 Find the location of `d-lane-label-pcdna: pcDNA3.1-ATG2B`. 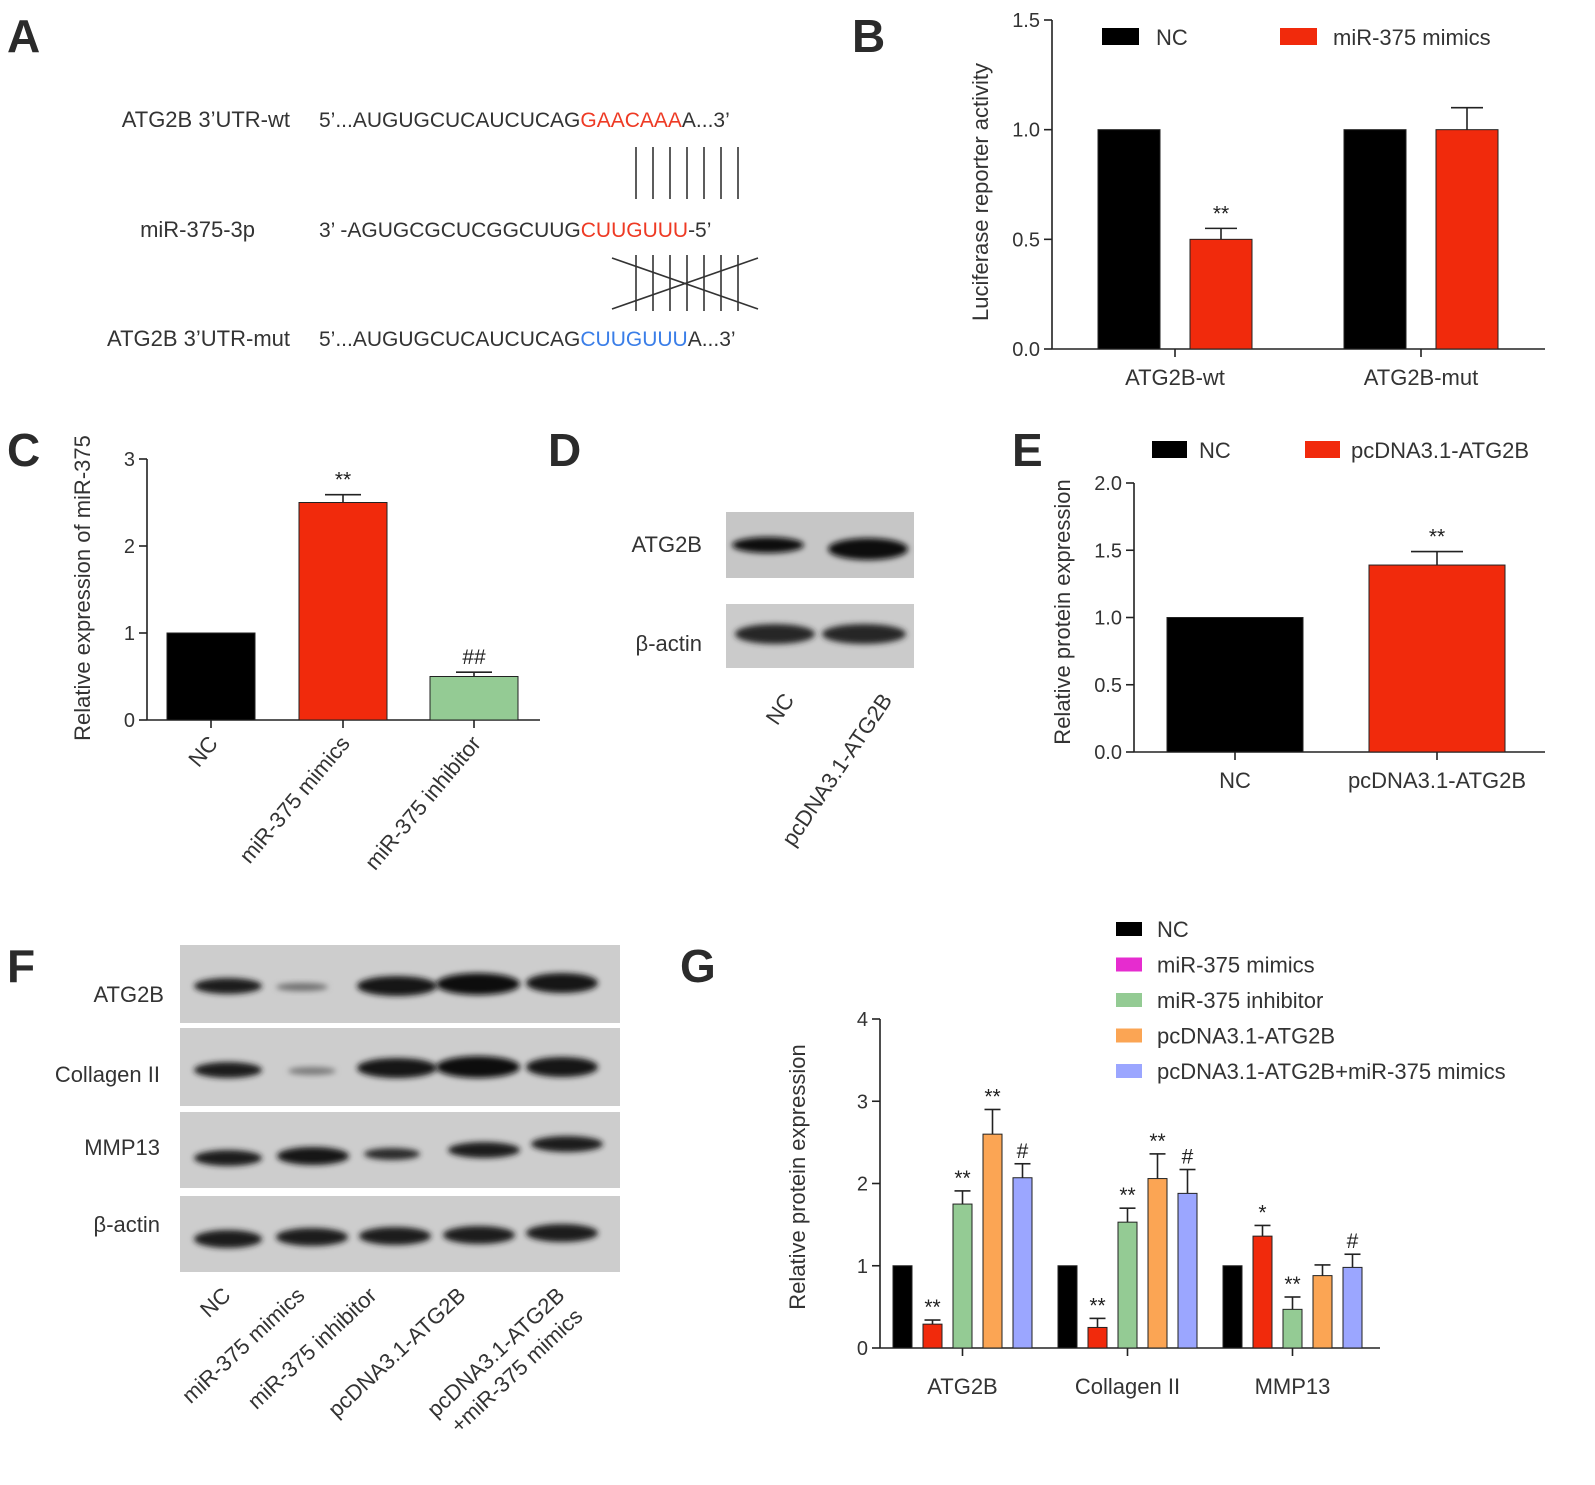

d-lane-label-pcdna: pcDNA3.1-ATG2B is located at coordinates (837, 770).